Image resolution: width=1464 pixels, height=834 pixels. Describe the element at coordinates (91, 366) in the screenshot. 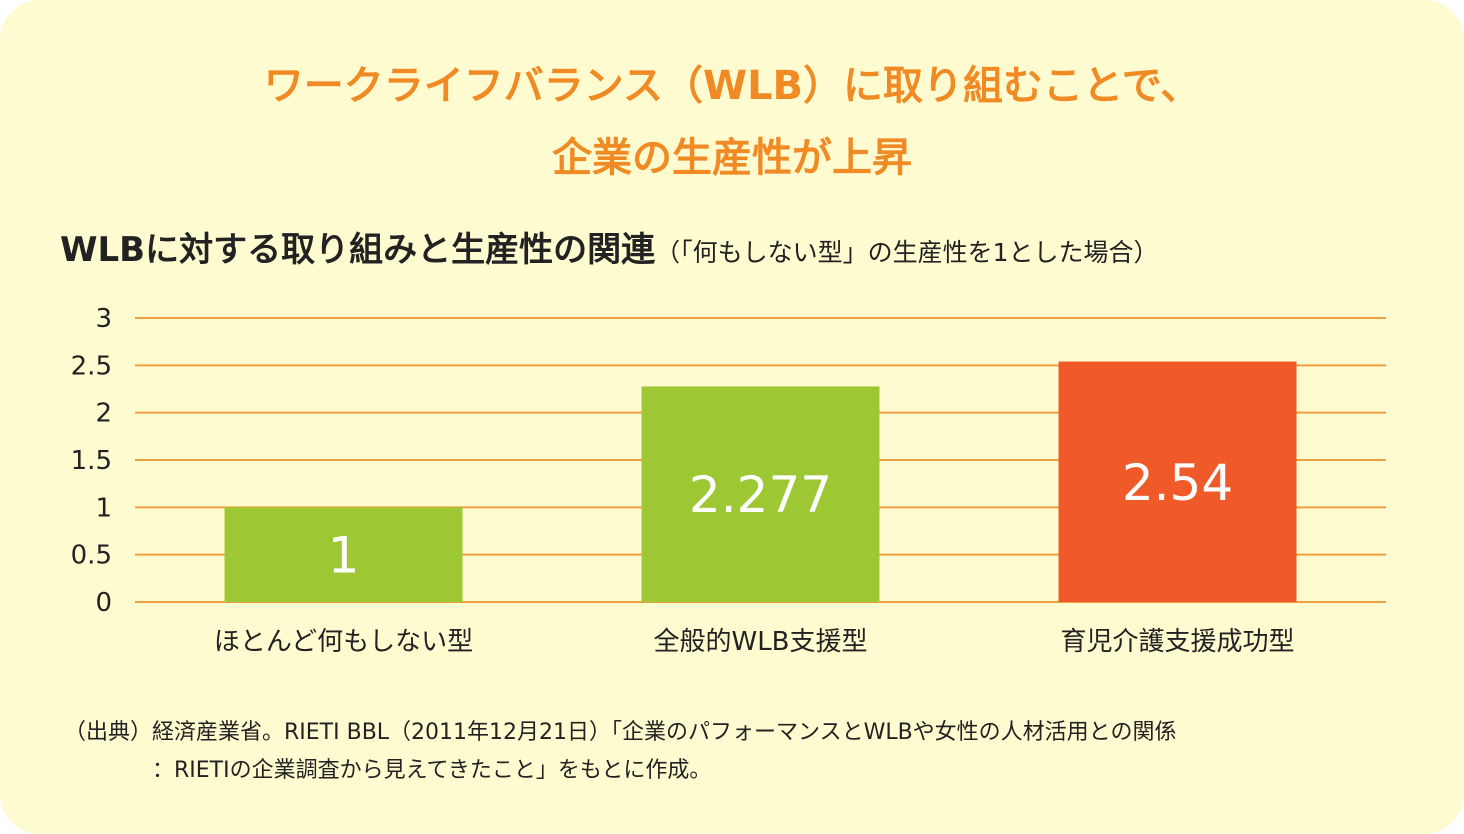

I see `y-tick-label: 2.5` at that location.